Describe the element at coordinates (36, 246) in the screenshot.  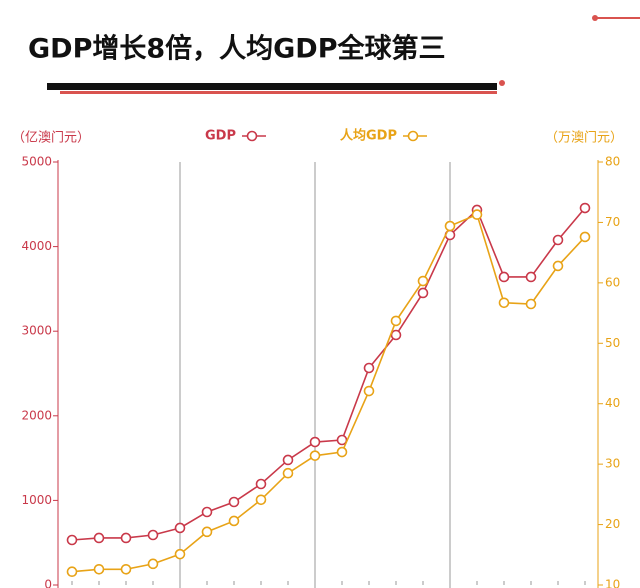
I see `y-tick-label: 4000` at that location.